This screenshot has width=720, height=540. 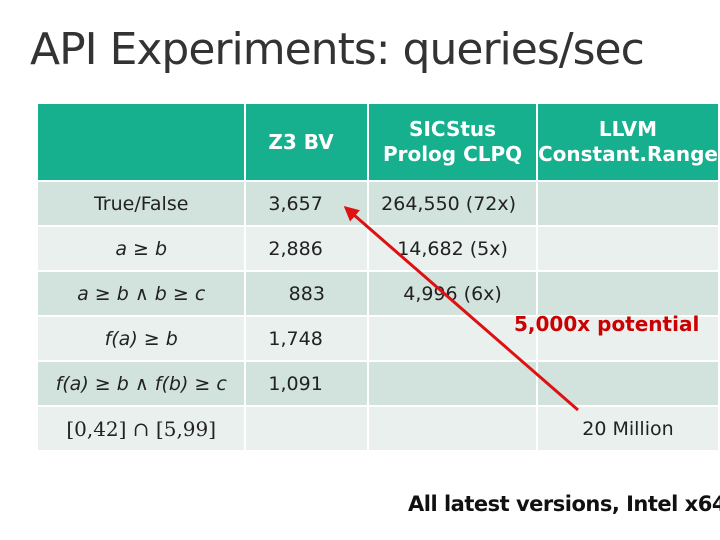 I want to click on row-z3: 2,886, so click(x=307, y=248).